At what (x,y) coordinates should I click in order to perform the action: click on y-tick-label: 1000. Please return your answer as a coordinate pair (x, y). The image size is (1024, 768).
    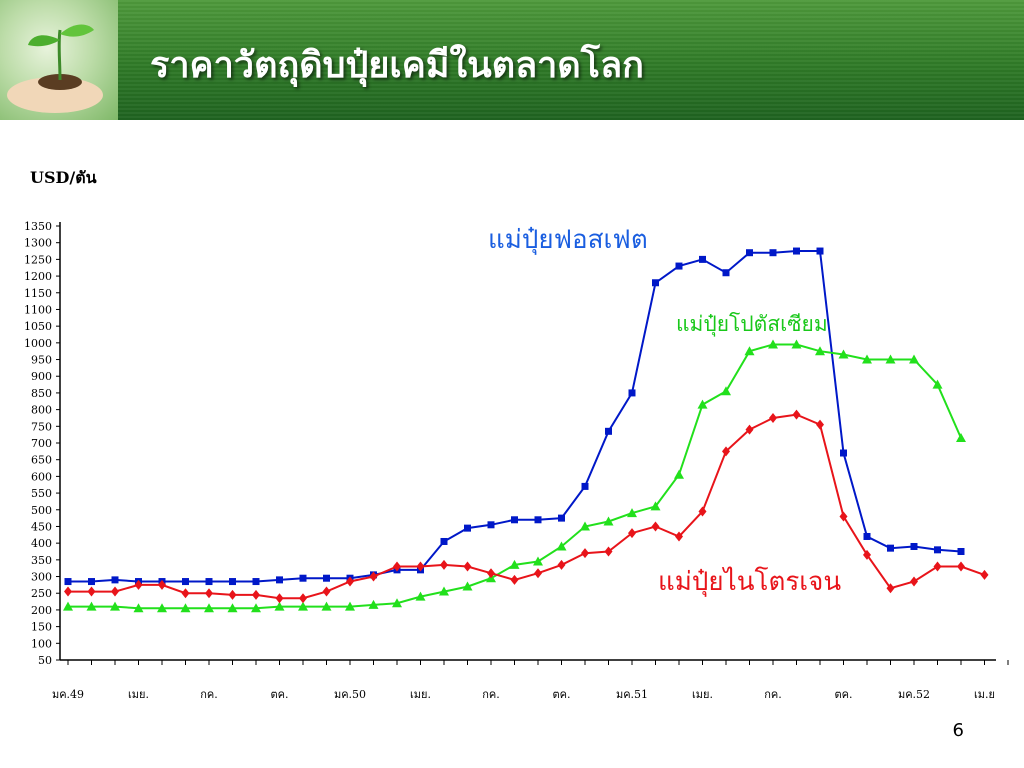
    Looking at the image, I should click on (38, 343).